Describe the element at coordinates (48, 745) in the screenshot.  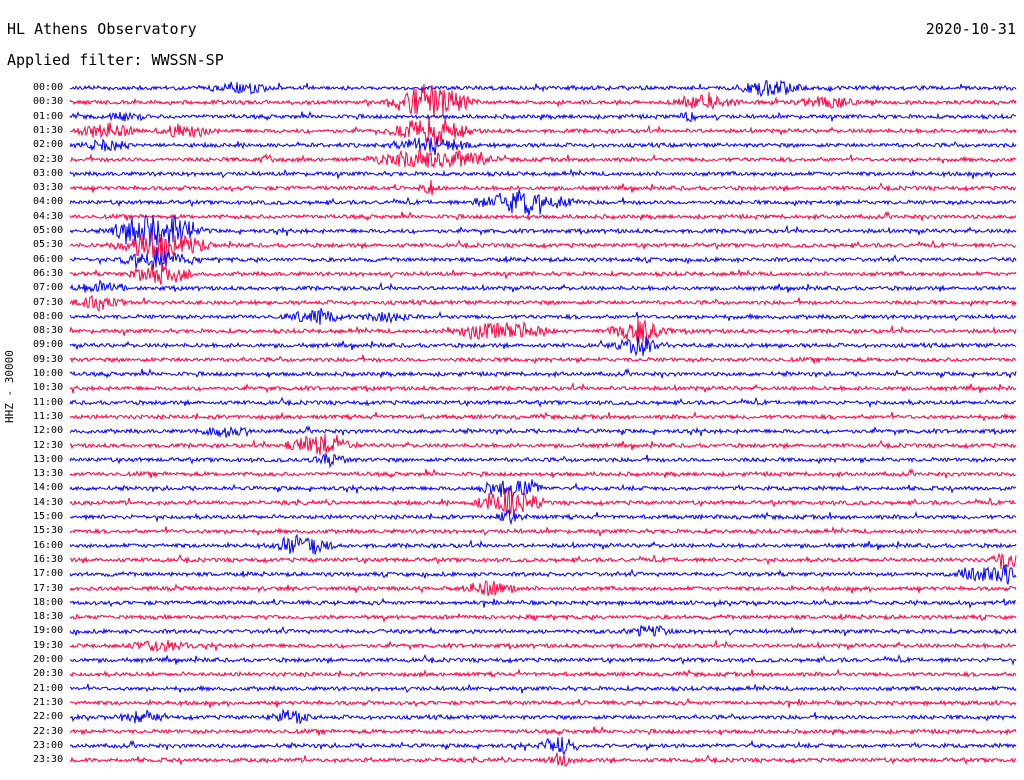
I see `time-label: 23:00` at that location.